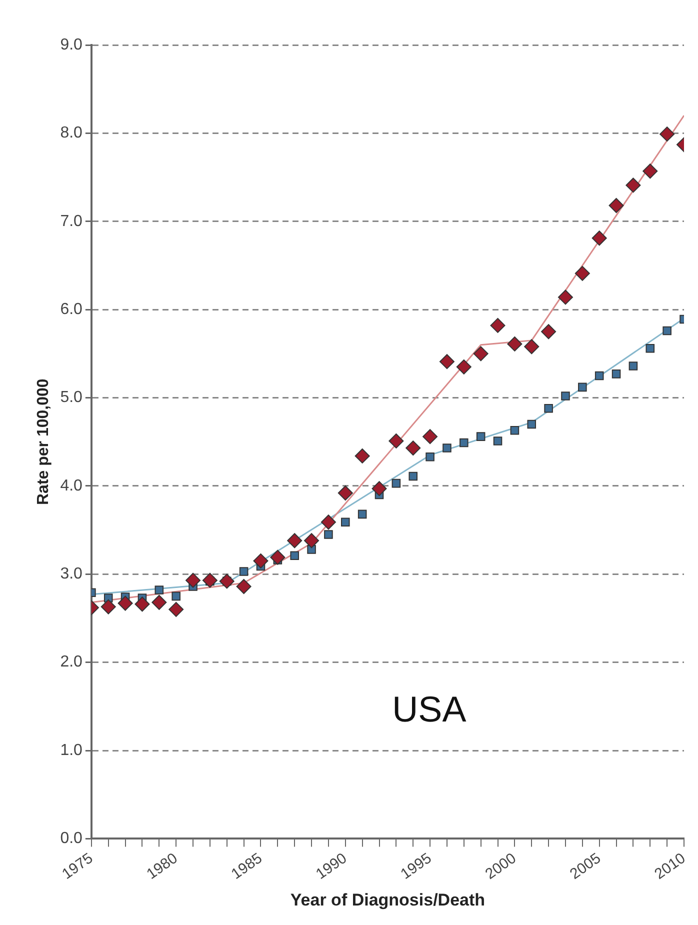 The height and width of the screenshot is (925, 698). Describe the element at coordinates (71, 574) in the screenshot. I see `y-tick-label: 3.0` at that location.